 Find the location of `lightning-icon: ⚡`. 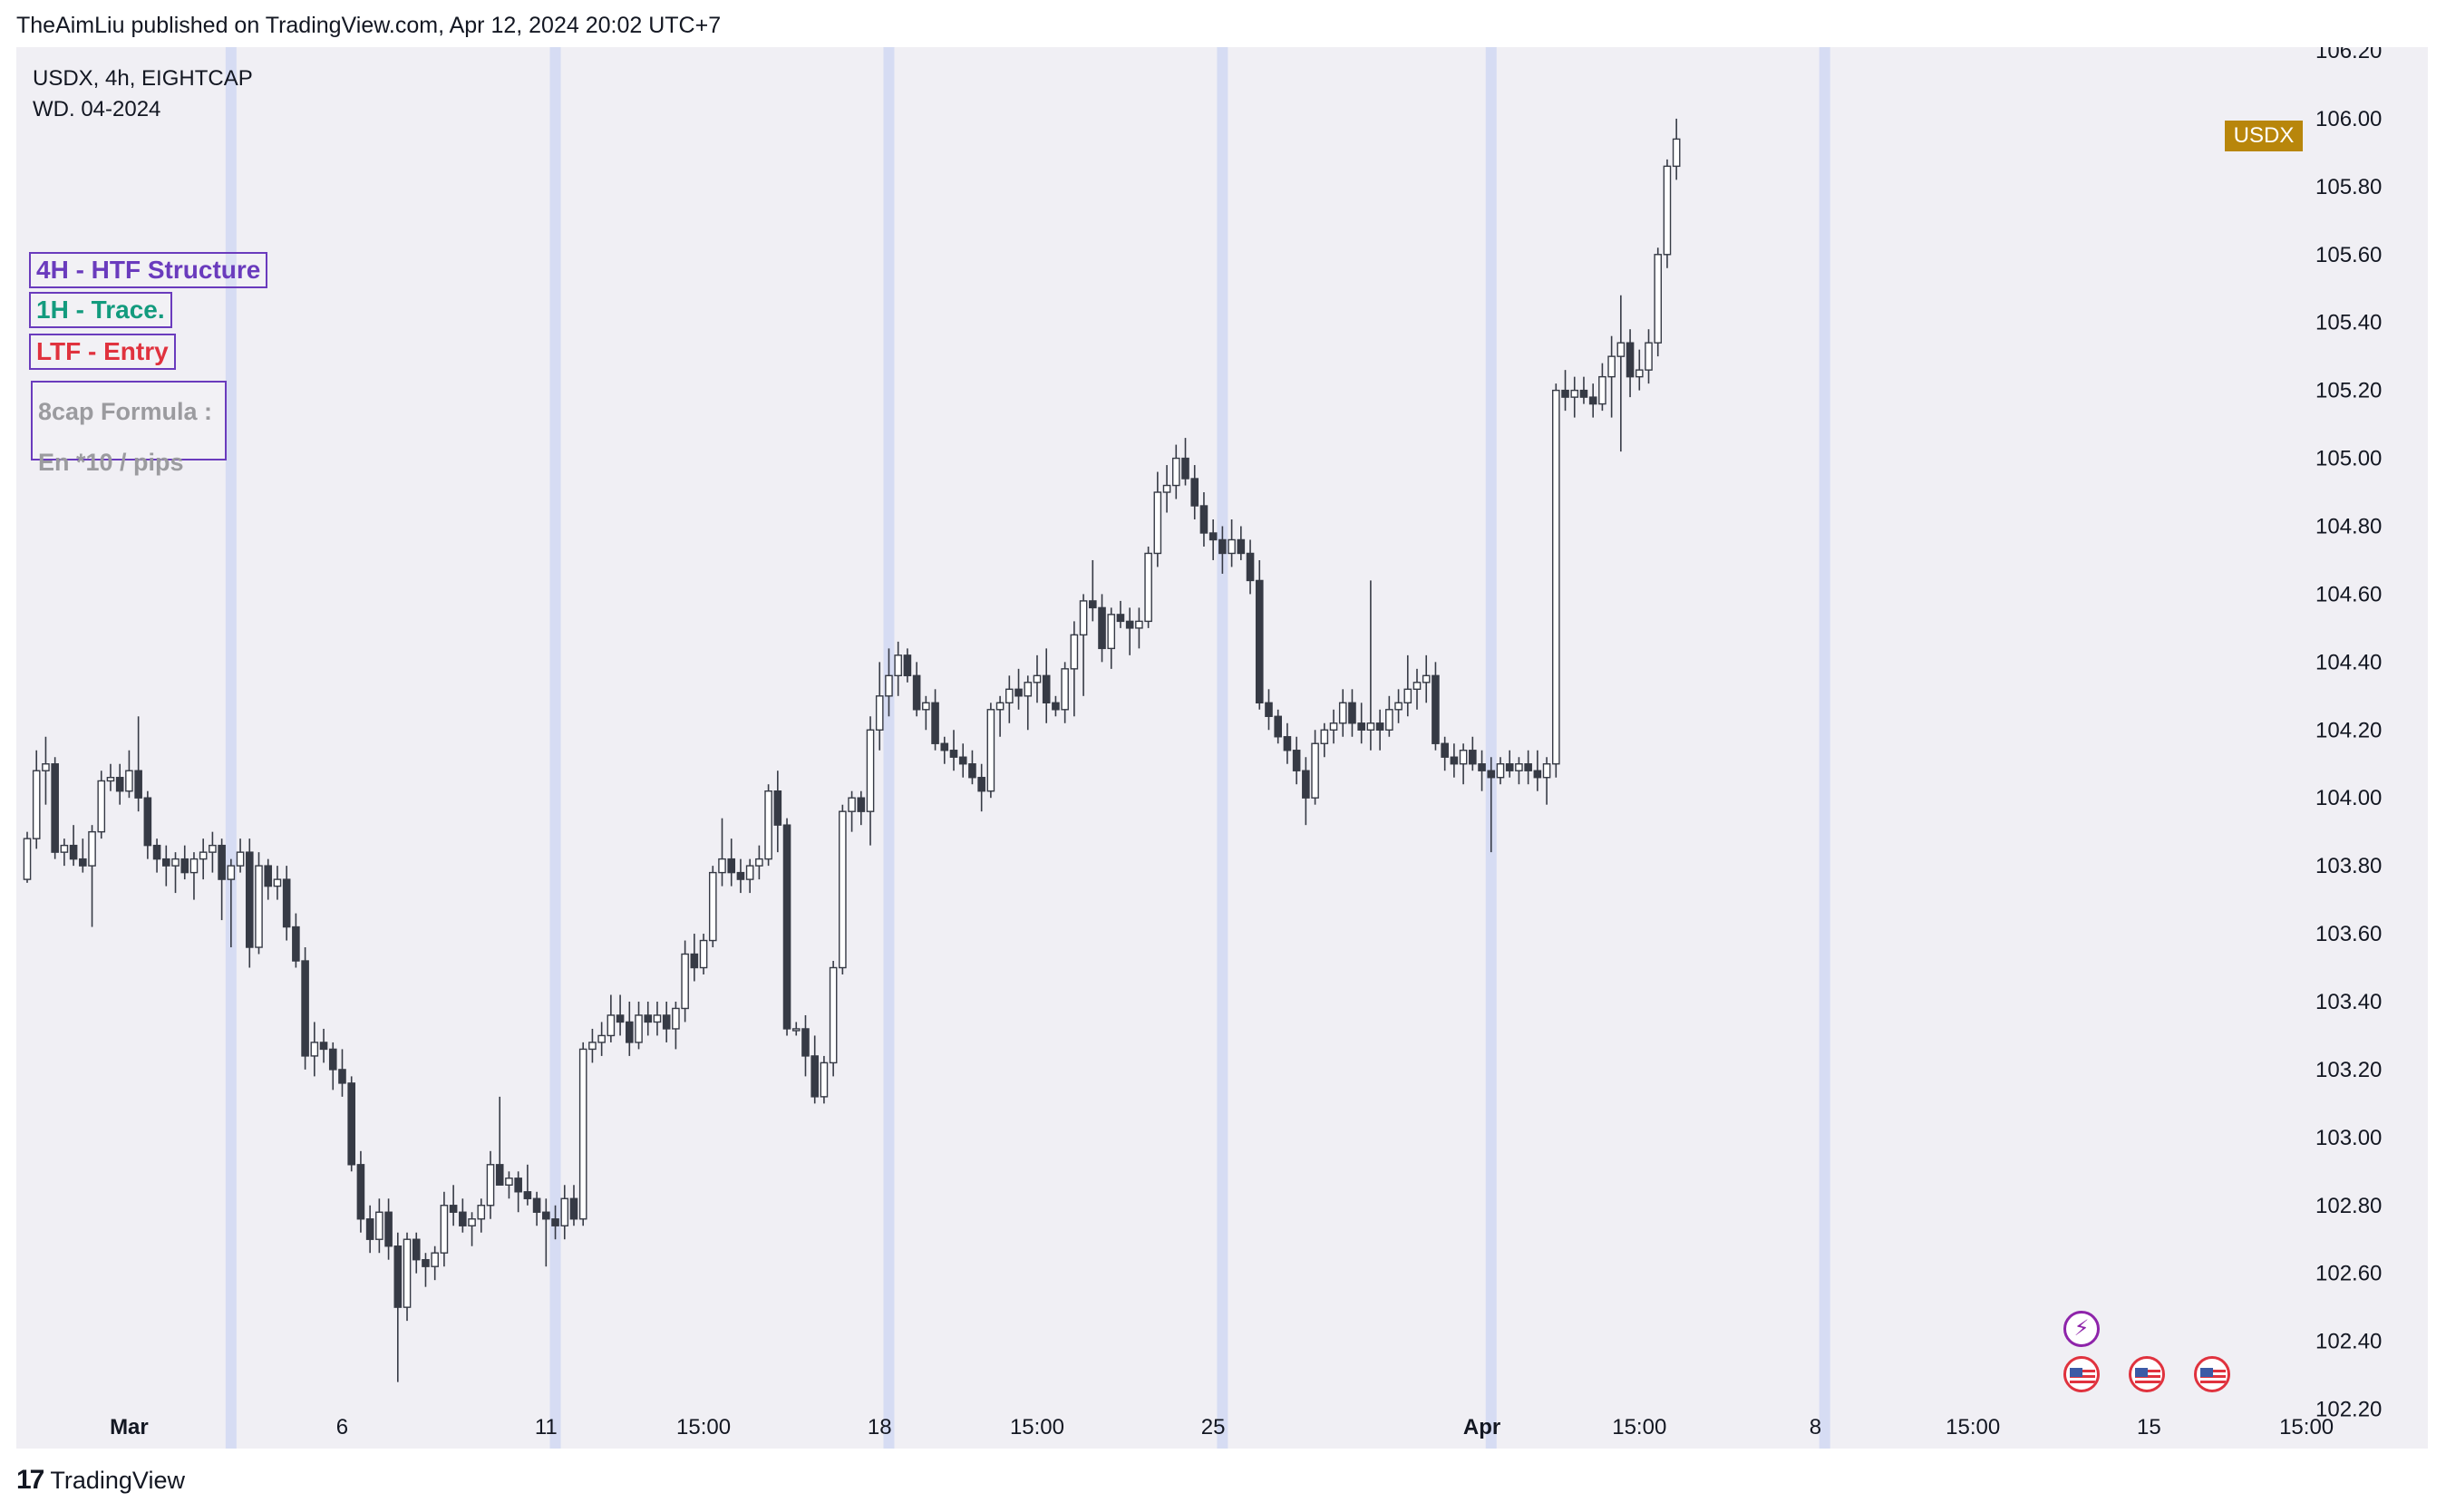

lightning-icon: ⚡ is located at coordinates (2081, 1329).